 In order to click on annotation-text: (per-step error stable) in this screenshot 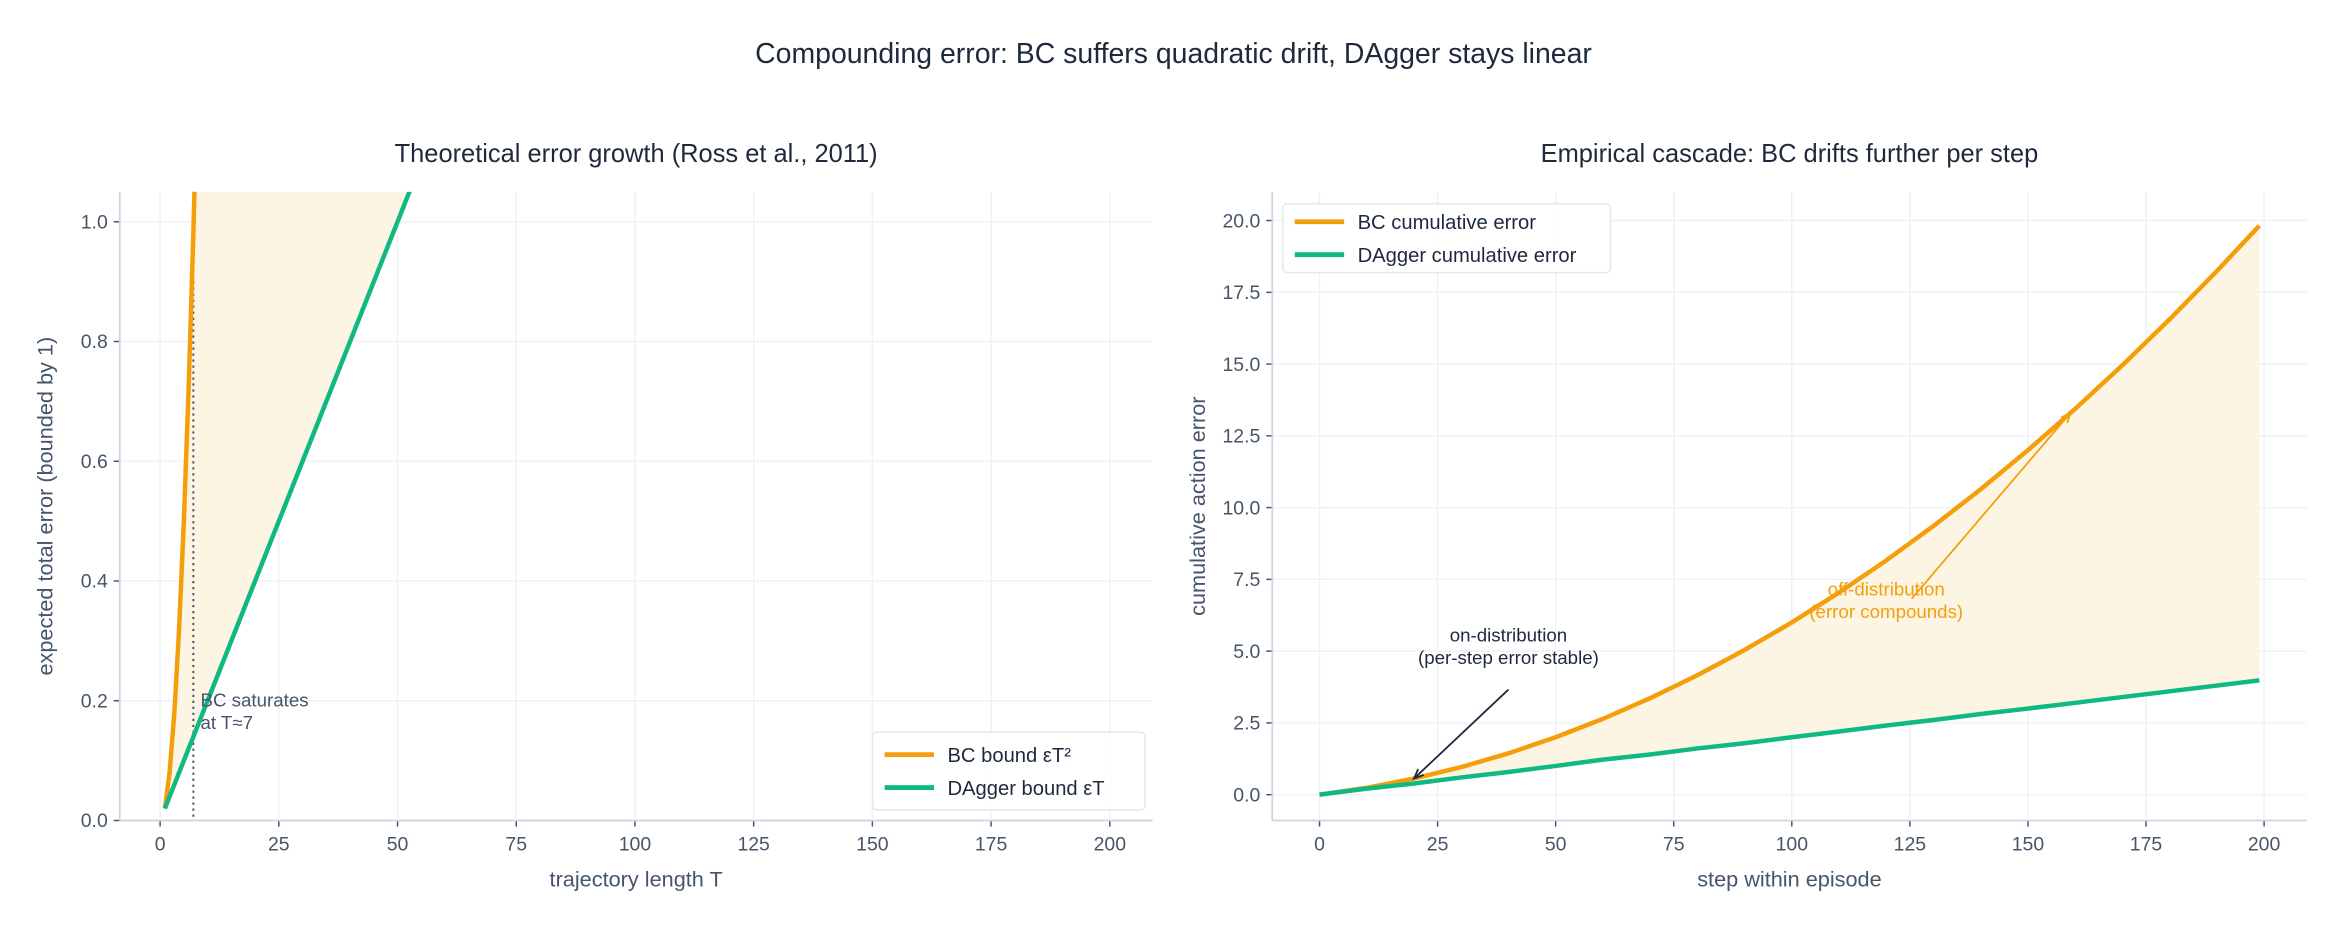, I will do `click(1508, 657)`.